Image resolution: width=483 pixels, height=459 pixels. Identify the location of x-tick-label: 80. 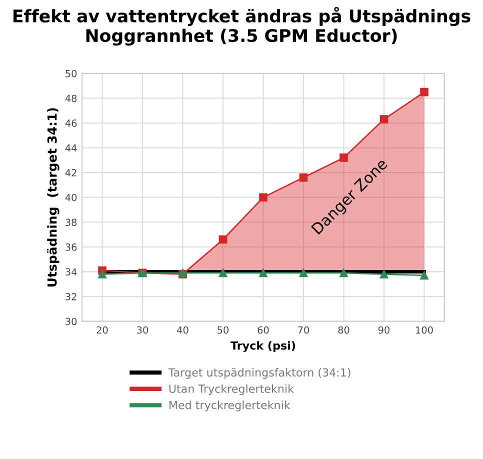
(344, 330).